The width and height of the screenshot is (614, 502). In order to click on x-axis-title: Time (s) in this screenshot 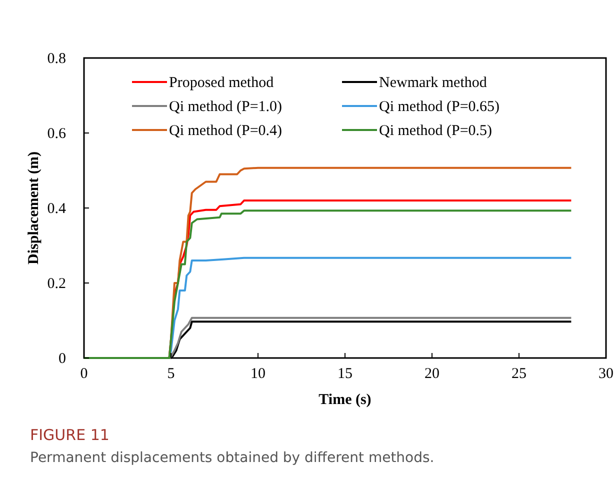, I will do `click(345, 400)`.